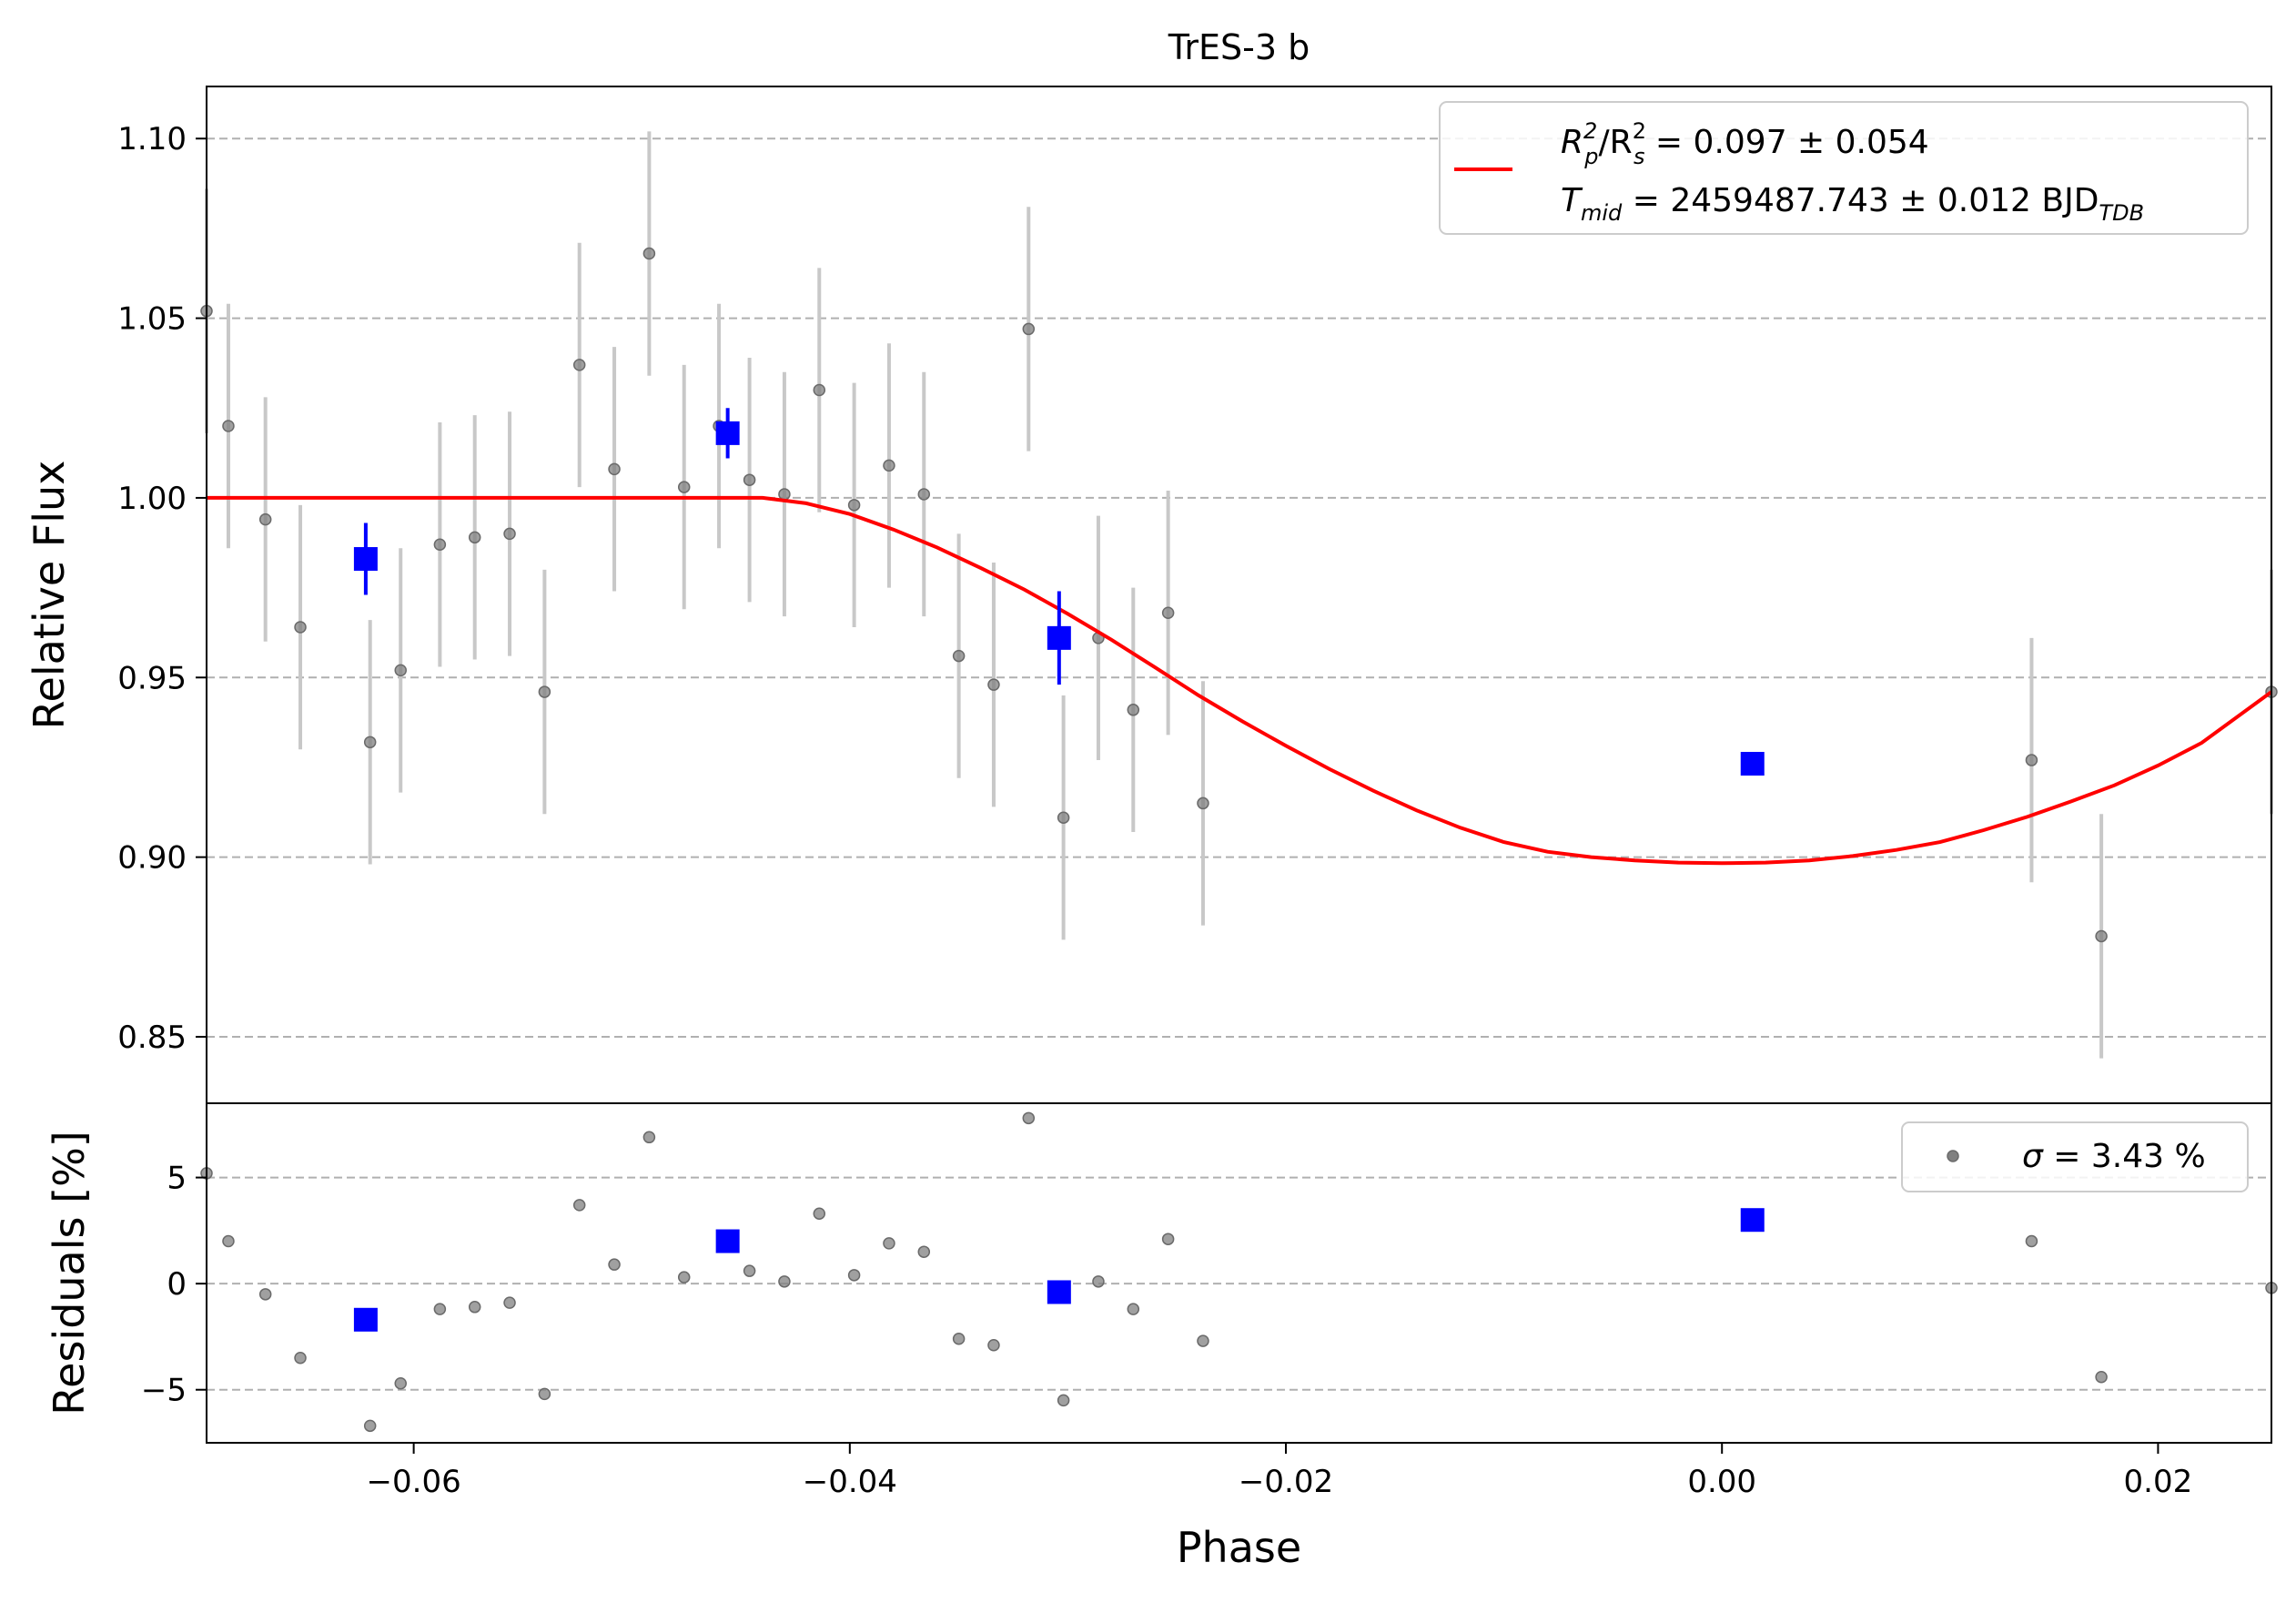  What do you see at coordinates (164, 1391) in the screenshot?
I see `residuals-y-tick-label: −5` at bounding box center [164, 1391].